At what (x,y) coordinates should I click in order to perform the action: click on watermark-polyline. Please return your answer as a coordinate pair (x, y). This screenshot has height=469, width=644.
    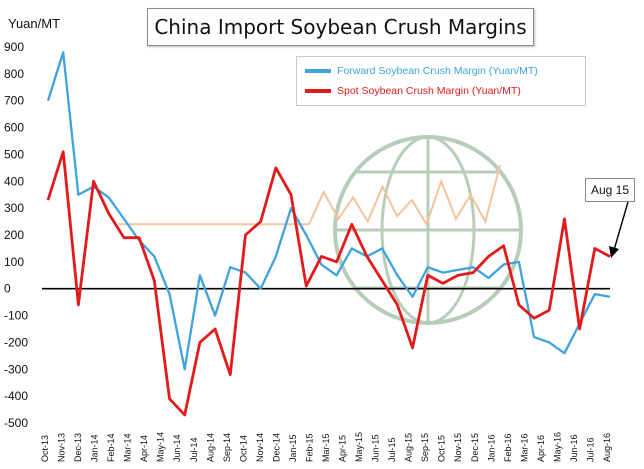
    Looking at the image, I should click on (309, 195).